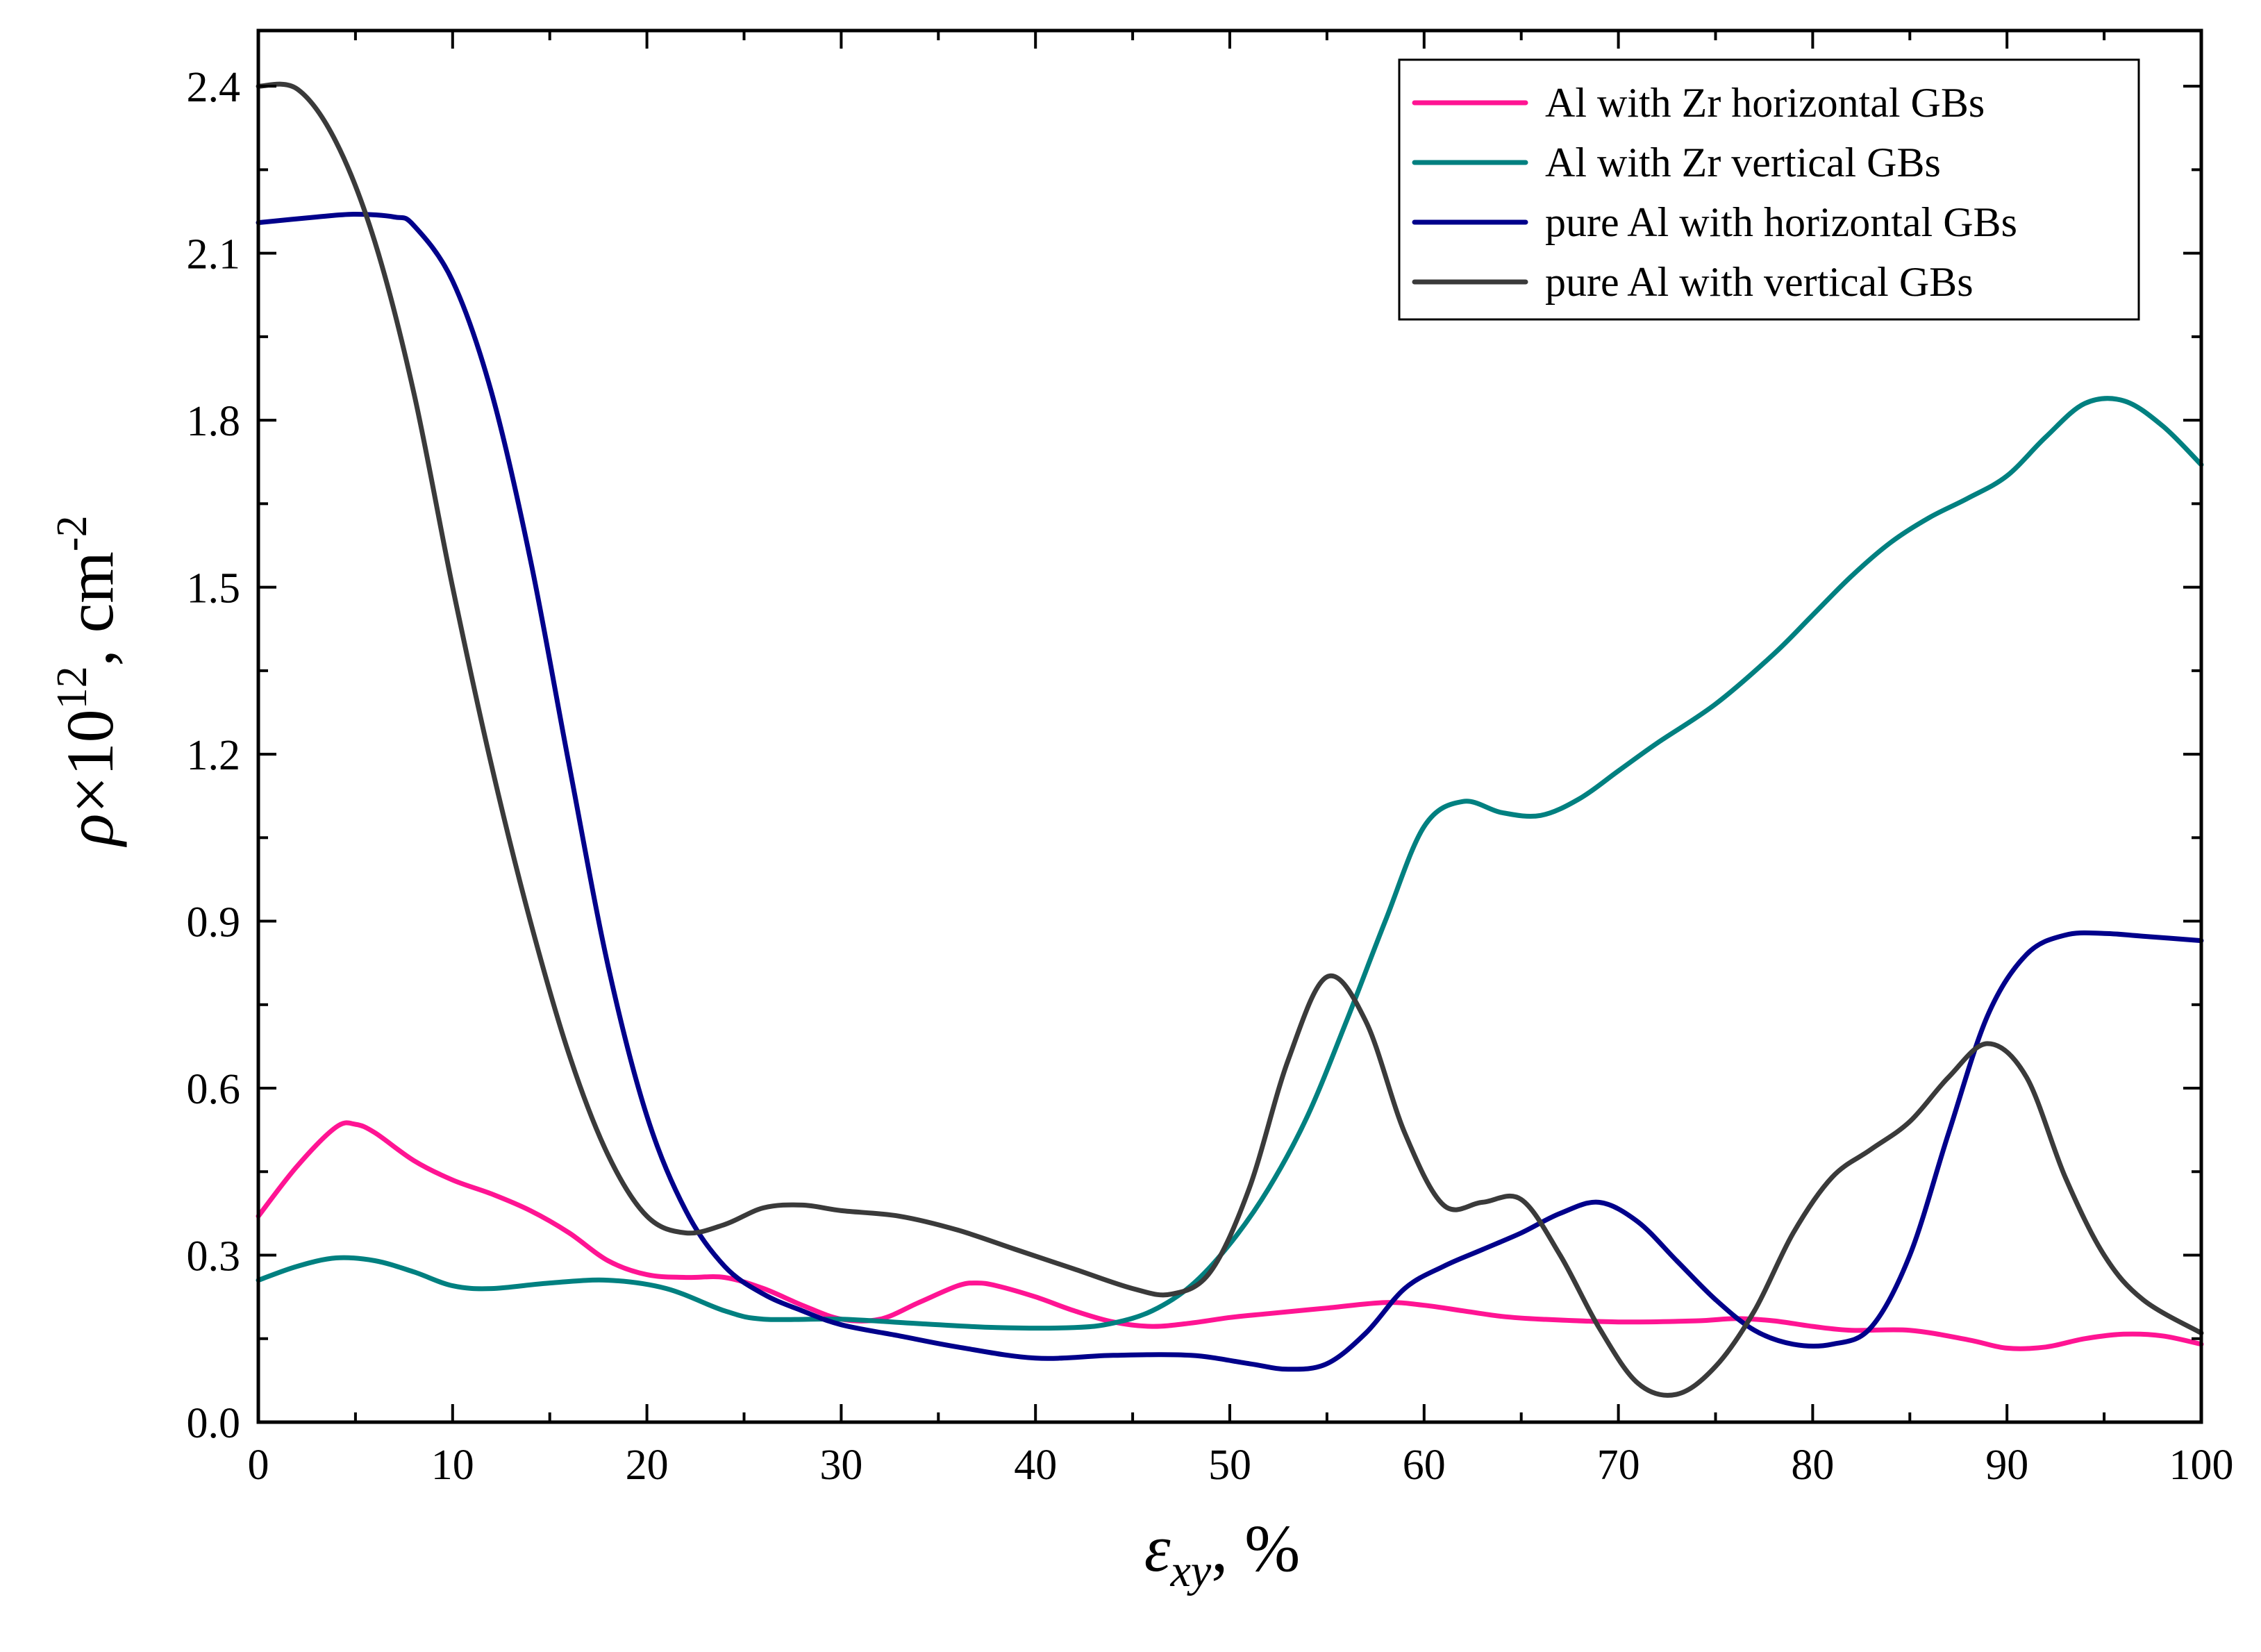 This screenshot has width=2261, height=1652. I want to click on y-tick-label: 1.2, so click(214, 755).